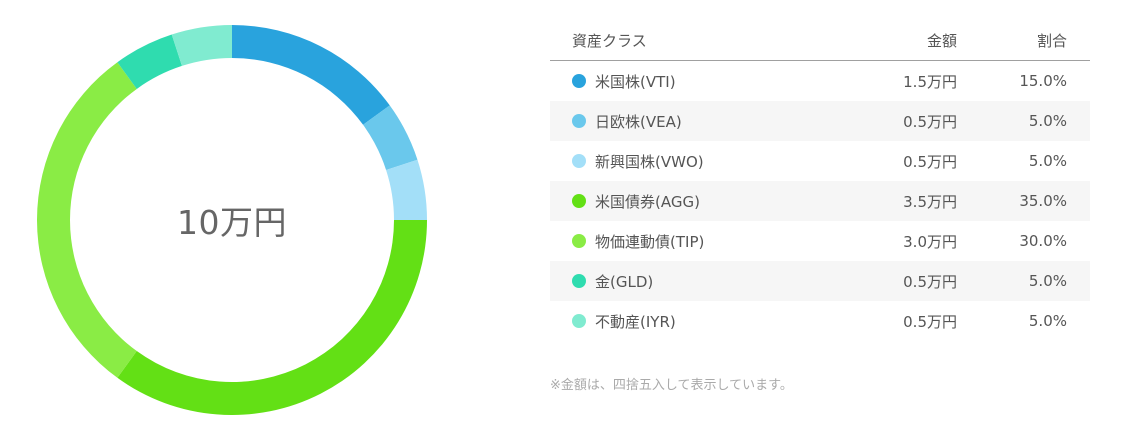  I want to click on asset-ratio: 30.0%, so click(1043, 241).